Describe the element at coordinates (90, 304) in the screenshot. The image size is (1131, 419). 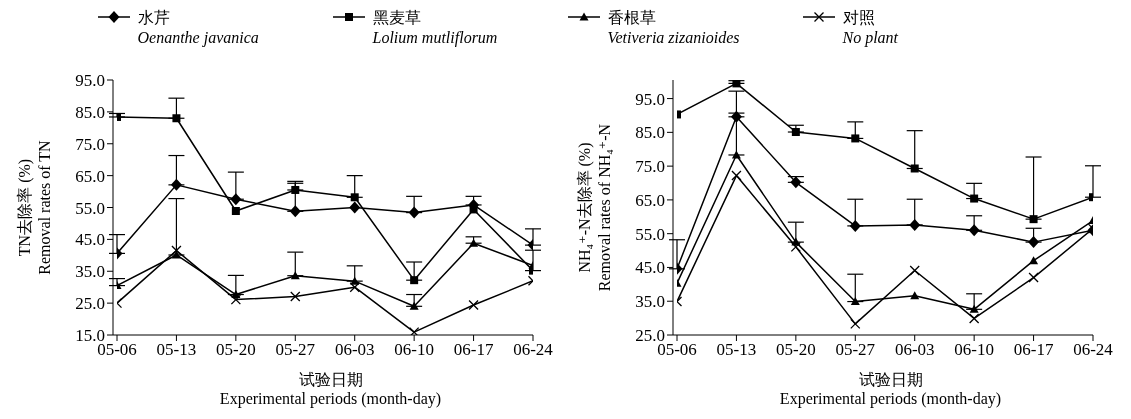
I see `y-tick-label: 25.0` at that location.